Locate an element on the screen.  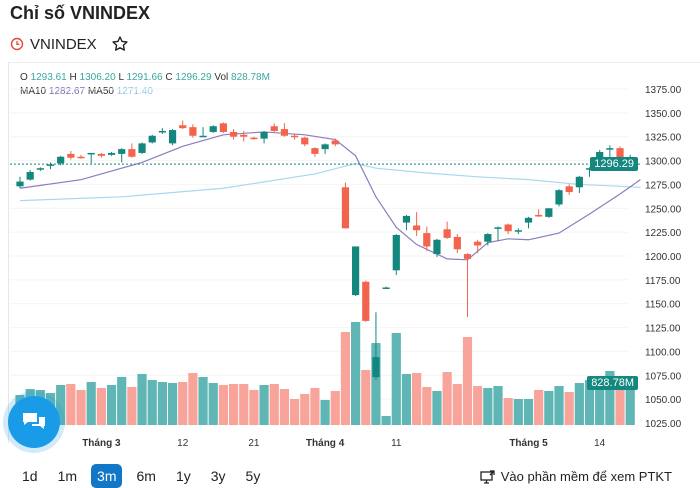
clock-icon is located at coordinates (17, 44).